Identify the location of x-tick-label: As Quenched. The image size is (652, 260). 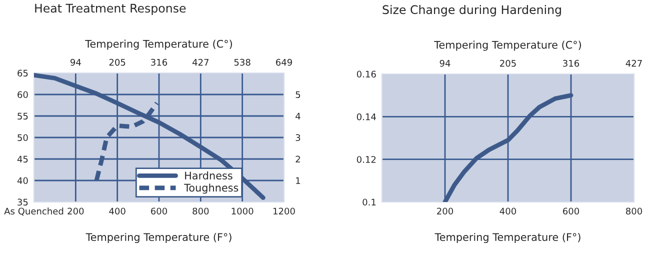
(34, 212).